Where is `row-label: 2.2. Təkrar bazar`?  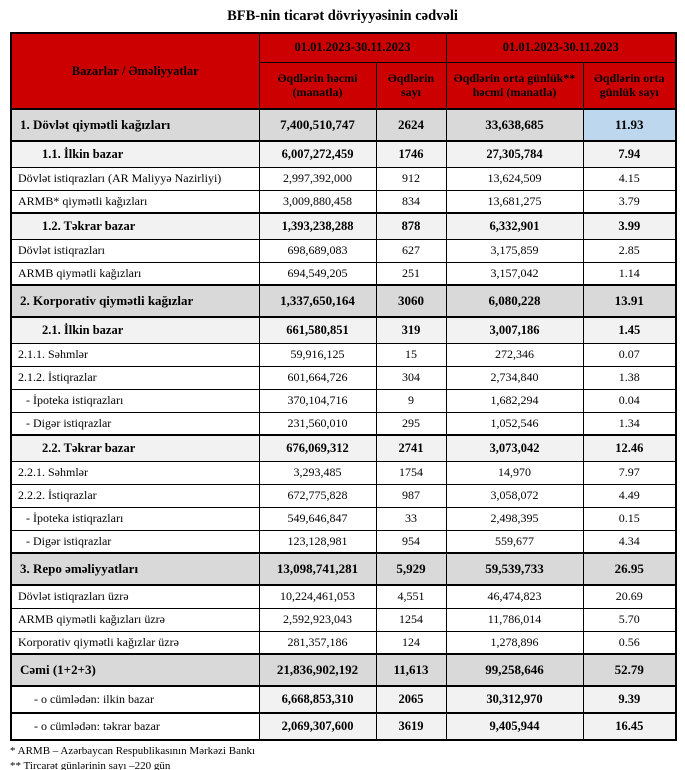 row-label: 2.2. Təkrar bazar is located at coordinates (135, 448).